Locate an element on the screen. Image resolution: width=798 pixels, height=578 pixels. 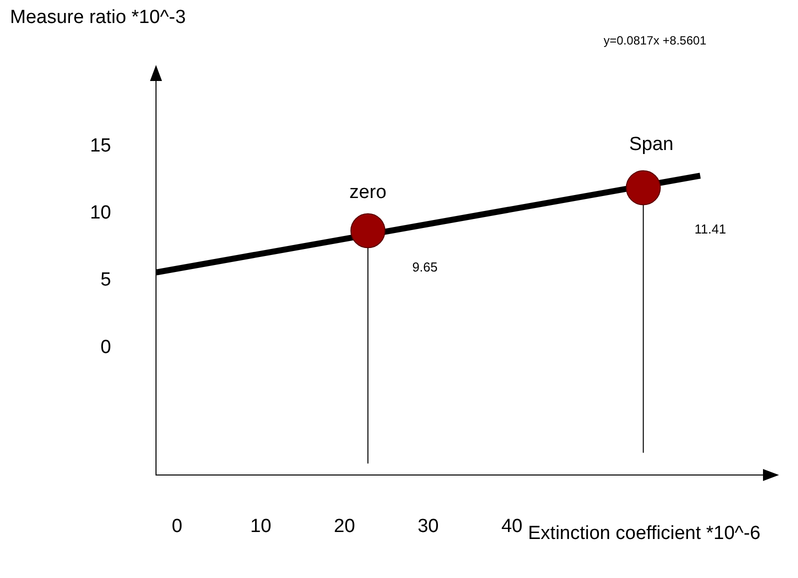
annotation: zero is located at coordinates (367, 192).